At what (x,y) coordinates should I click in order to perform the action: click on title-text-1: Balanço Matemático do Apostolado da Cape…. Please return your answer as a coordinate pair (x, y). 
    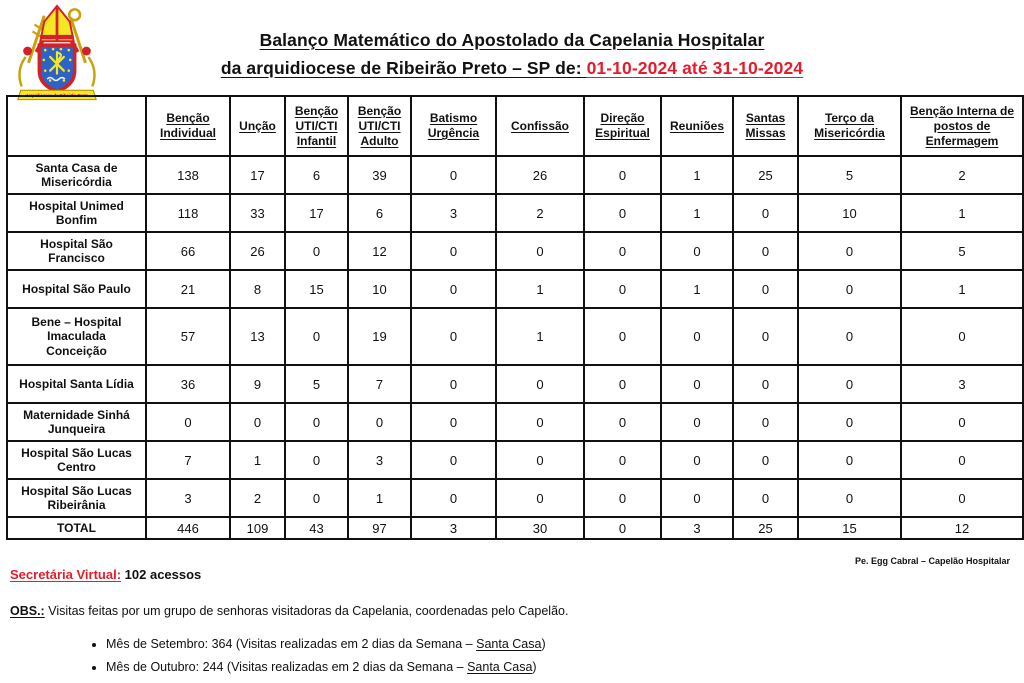
    Looking at the image, I should click on (512, 40).